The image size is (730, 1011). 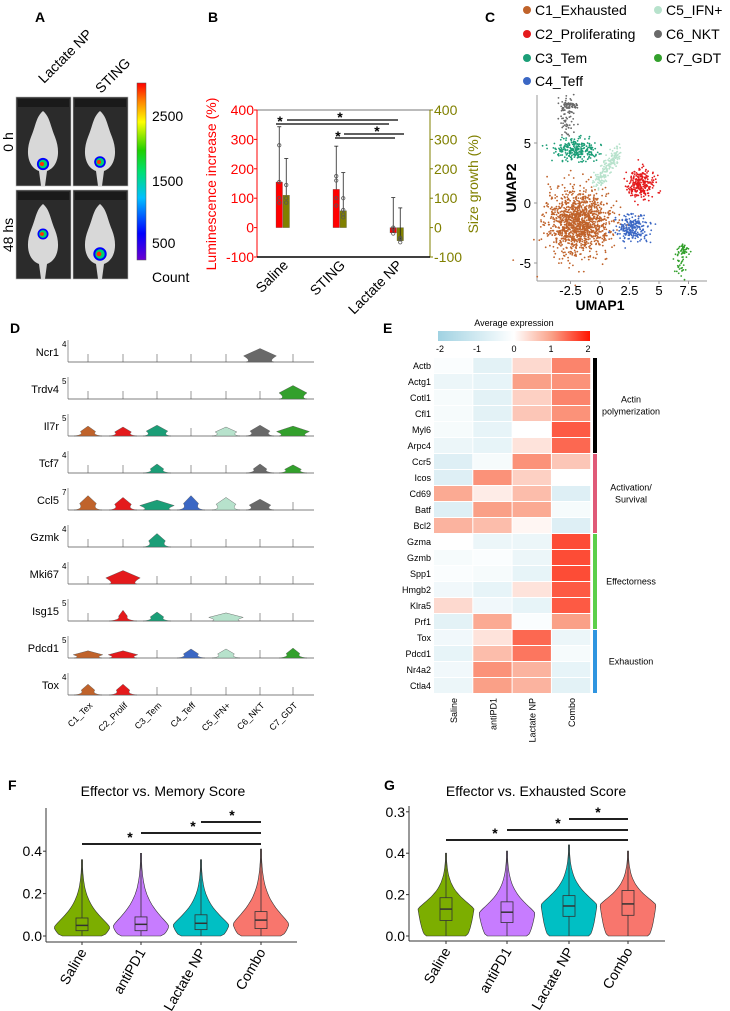 What do you see at coordinates (129, 970) in the screenshot?
I see `x-tick-label: antiPD1` at bounding box center [129, 970].